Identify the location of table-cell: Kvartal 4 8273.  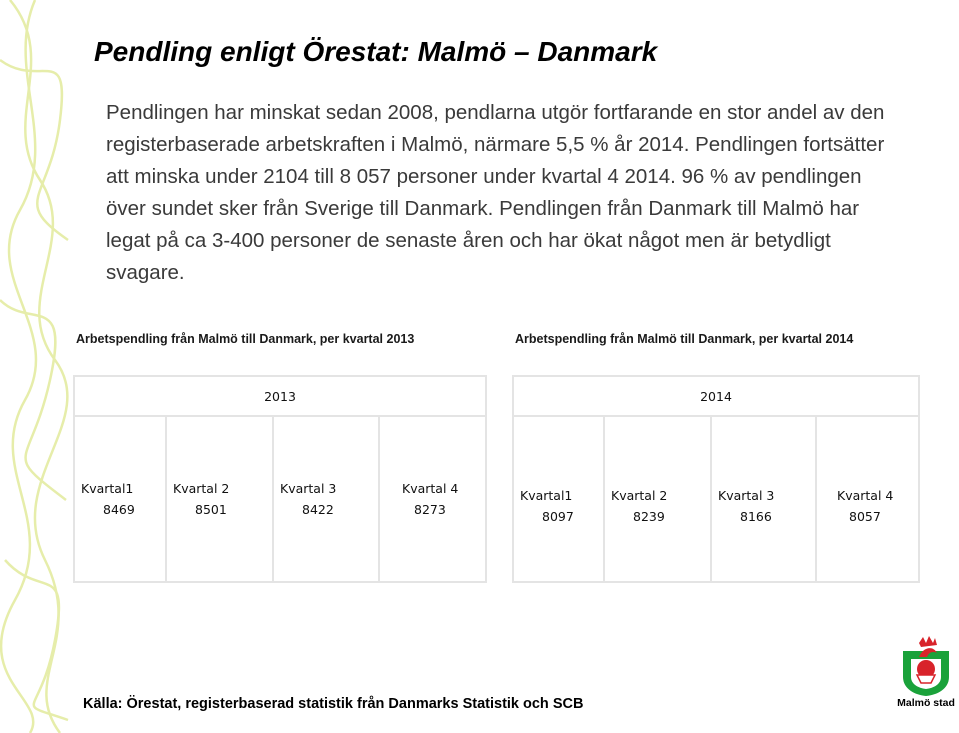
(432, 499).